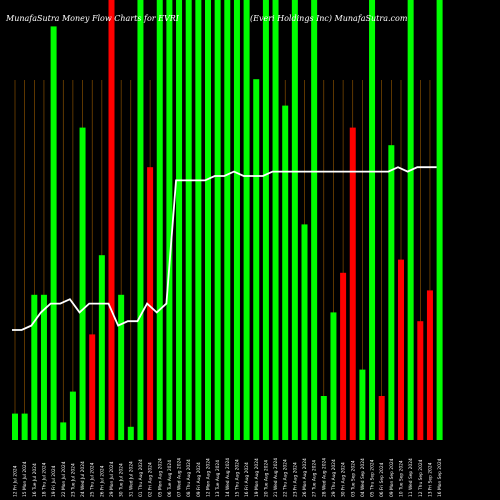 The height and width of the screenshot is (500, 500). I want to click on x-tick-label: 05 Mon Aug 2024, so click(160, 477).